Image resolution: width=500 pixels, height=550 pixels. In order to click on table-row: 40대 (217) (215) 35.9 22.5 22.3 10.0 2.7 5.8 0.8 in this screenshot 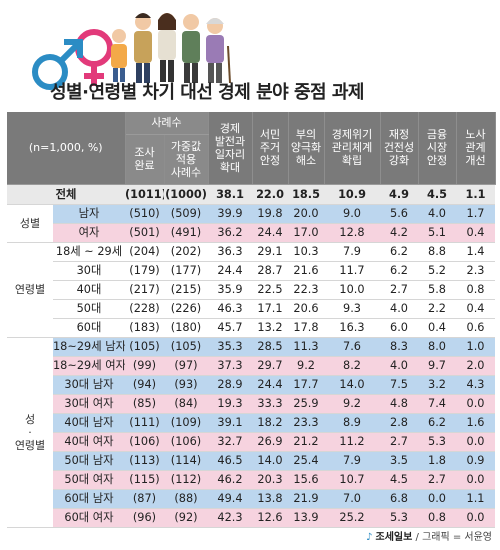, I will do `click(251, 290)`.